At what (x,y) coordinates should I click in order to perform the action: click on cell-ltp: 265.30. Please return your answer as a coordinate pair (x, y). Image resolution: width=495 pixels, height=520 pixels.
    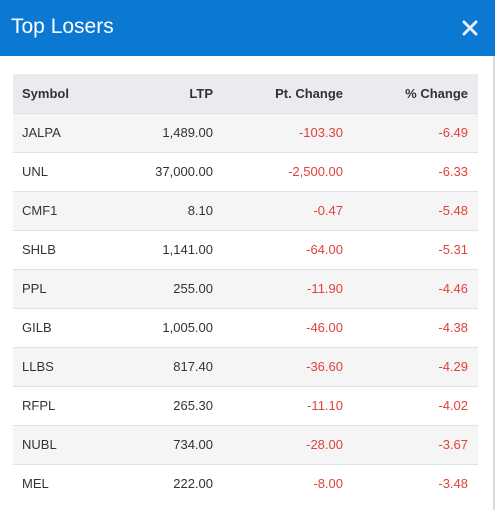
    Looking at the image, I should click on (193, 405).